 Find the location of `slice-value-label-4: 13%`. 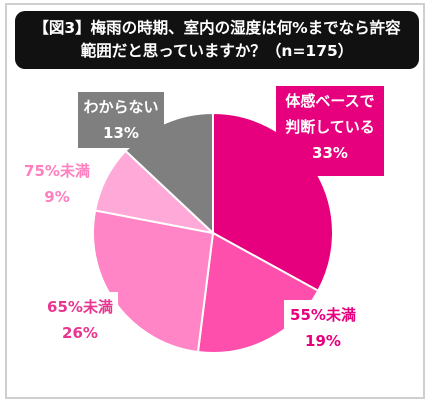

slice-value-label-4: 13% is located at coordinates (121, 133).